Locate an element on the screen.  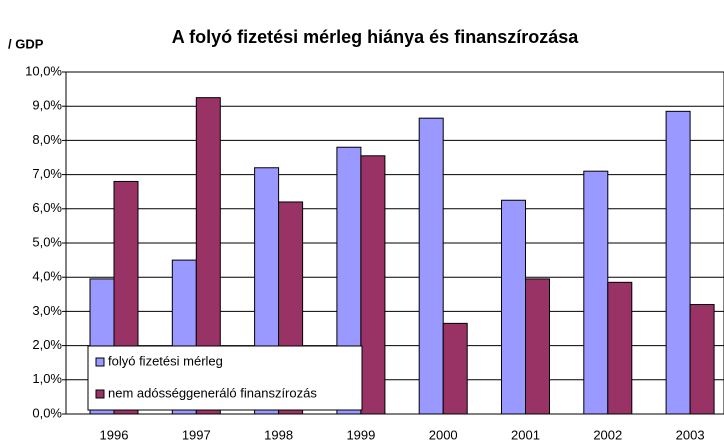
x-tick-label: 1999 is located at coordinates (360, 434).